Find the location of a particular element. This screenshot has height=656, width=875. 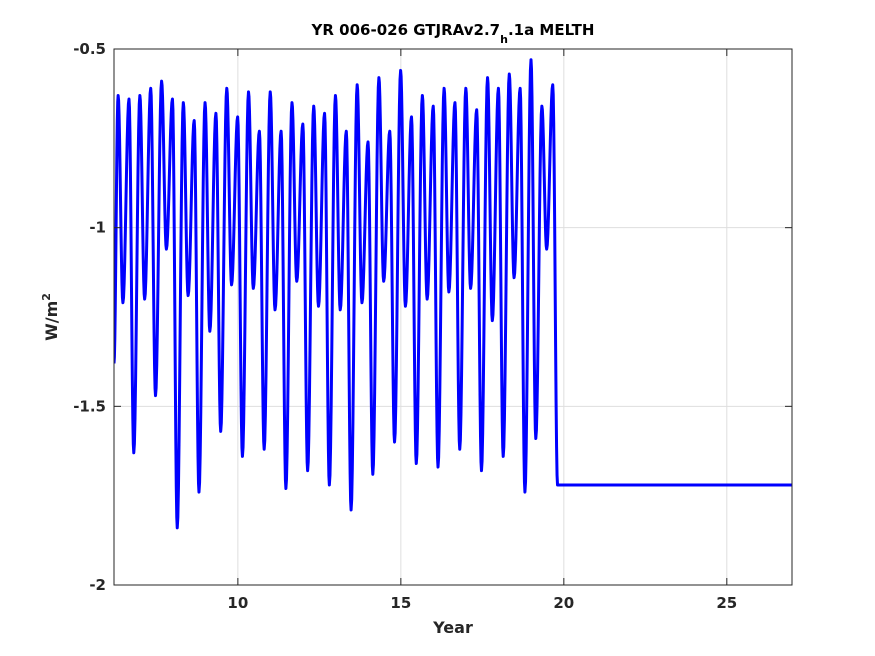

chart-title: YR 006-026 GTJRAv2.7h.1a MELTH is located at coordinates (453, 33).